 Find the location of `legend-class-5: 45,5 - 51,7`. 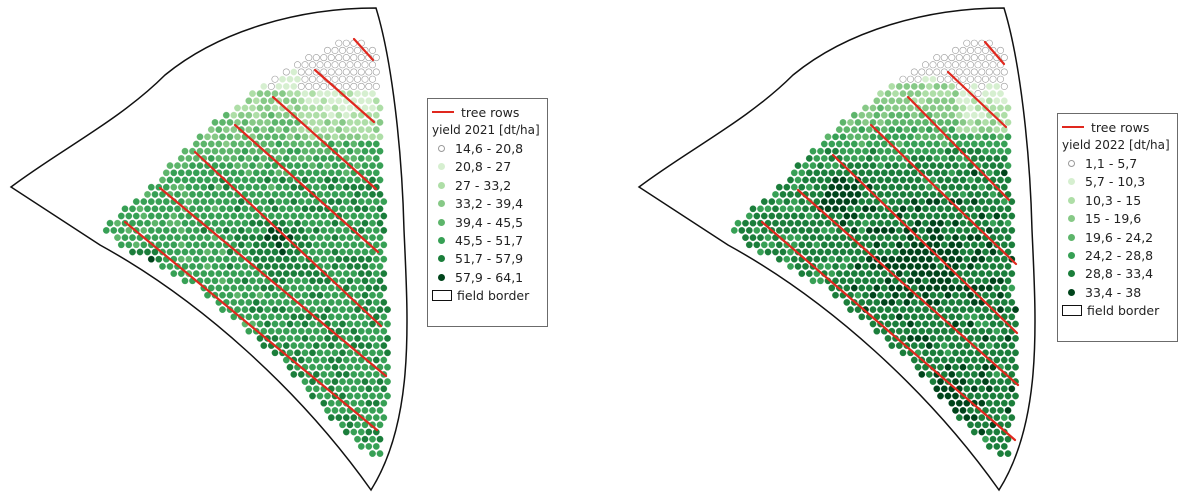

legend-class-5: 45,5 - 51,7 is located at coordinates (487, 240).